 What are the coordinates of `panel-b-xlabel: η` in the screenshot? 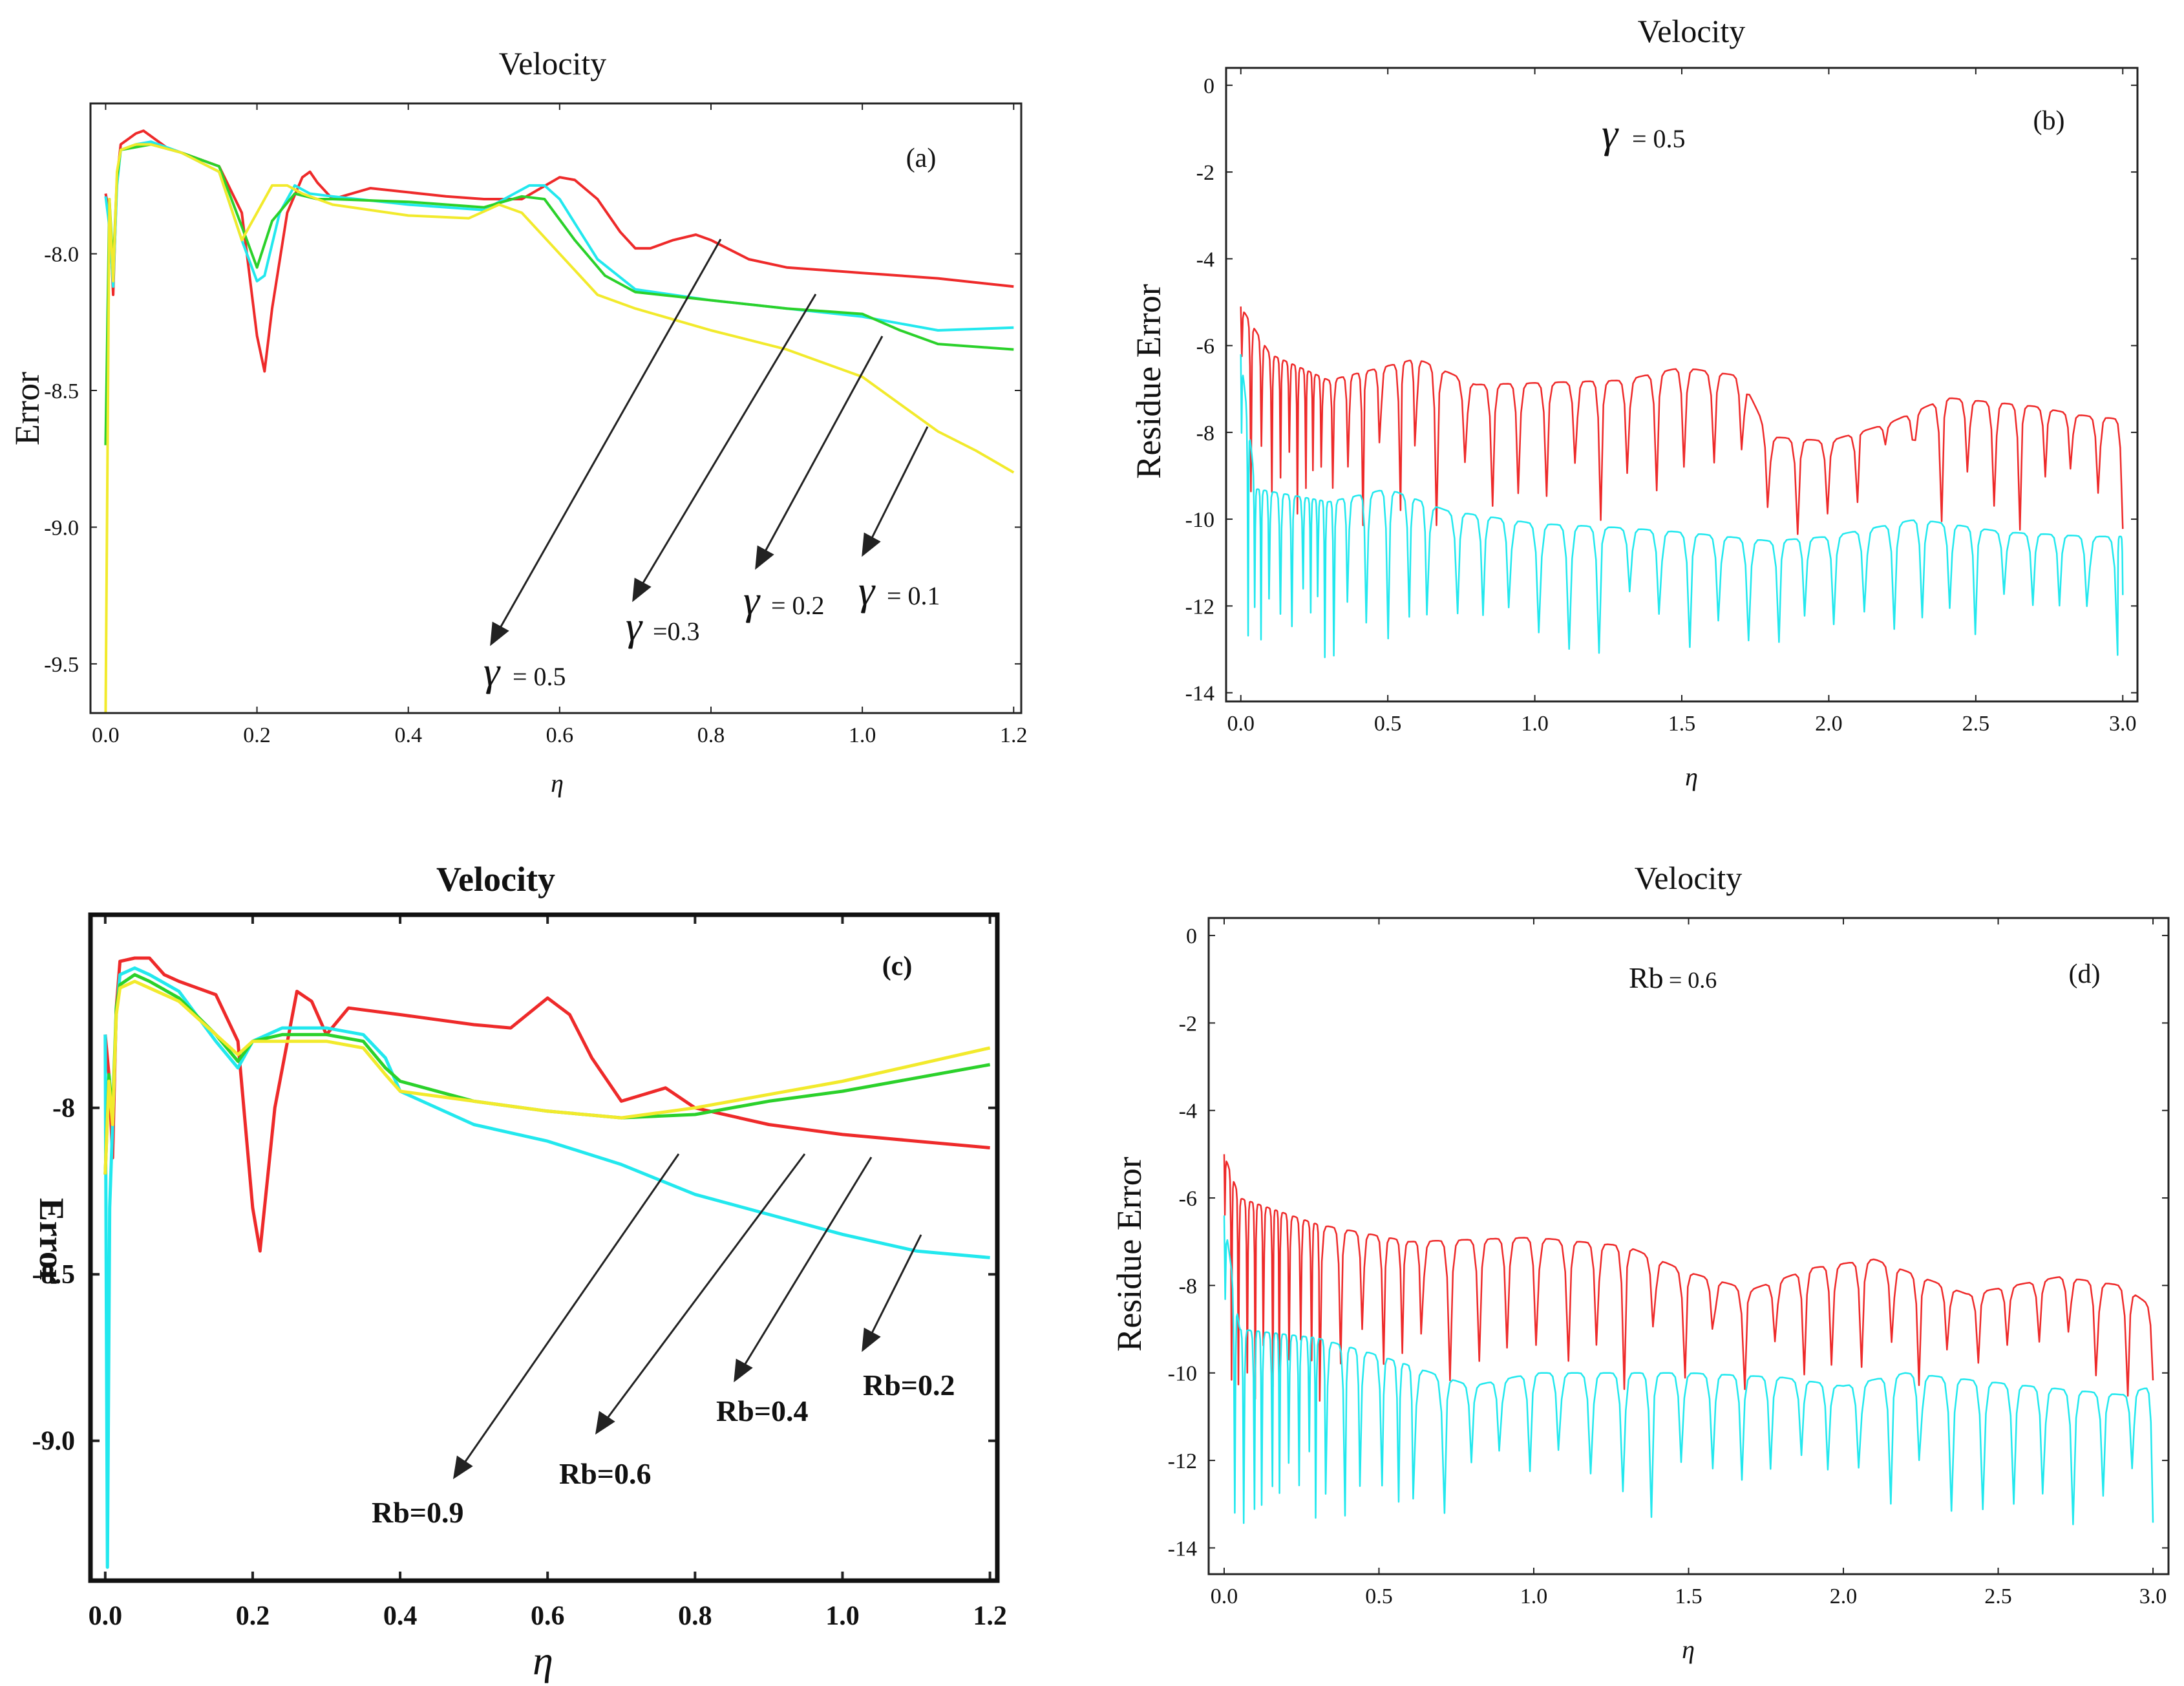 It's located at (1691, 776).